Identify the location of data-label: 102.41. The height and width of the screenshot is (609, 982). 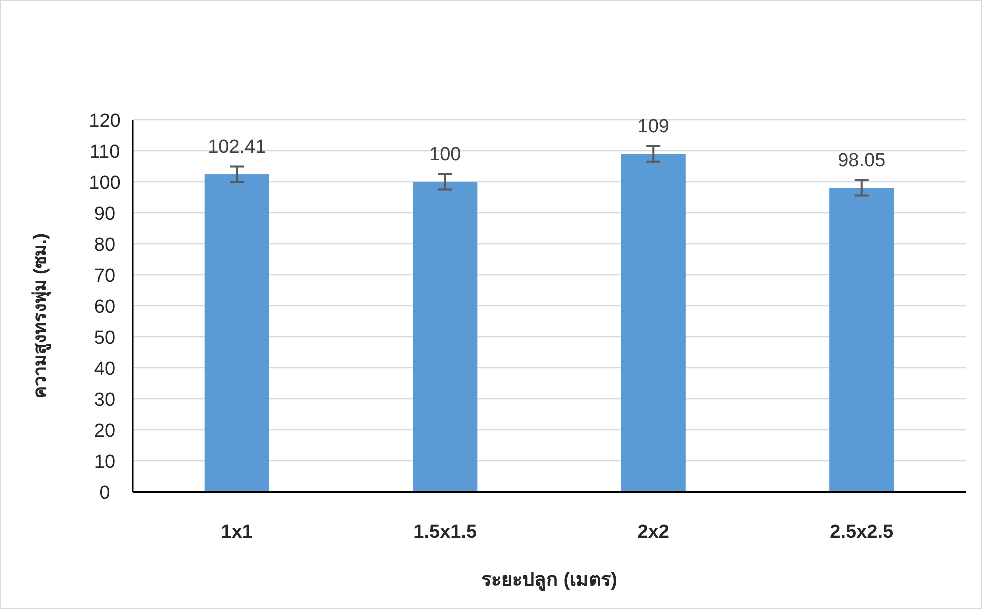
(237, 147).